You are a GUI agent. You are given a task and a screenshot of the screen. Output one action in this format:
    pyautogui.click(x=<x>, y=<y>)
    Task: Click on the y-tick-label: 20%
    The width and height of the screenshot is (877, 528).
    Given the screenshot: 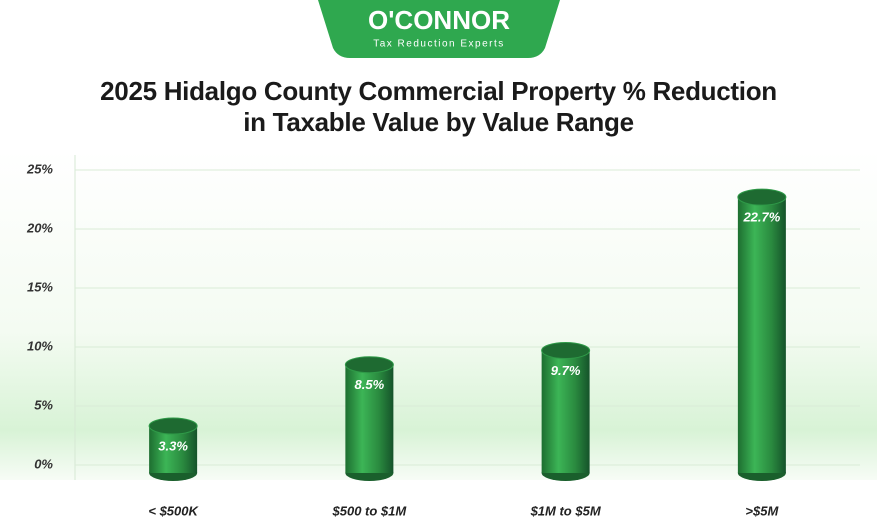 What is the action you would take?
    pyautogui.click(x=39, y=227)
    